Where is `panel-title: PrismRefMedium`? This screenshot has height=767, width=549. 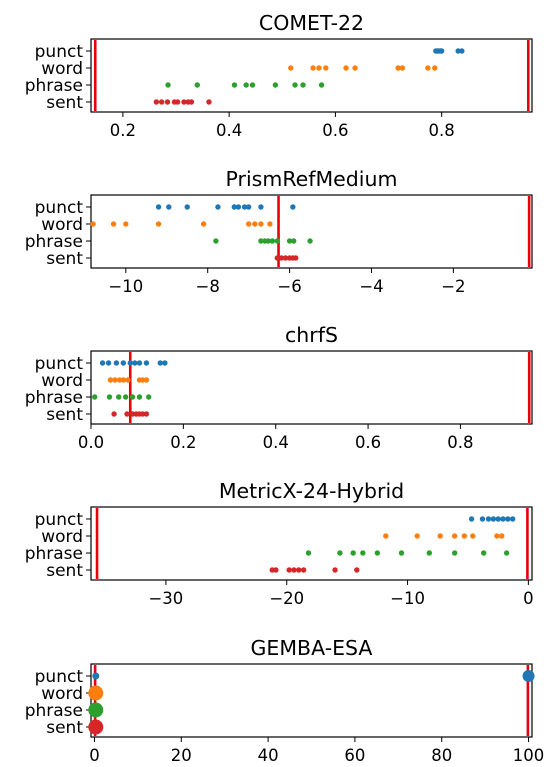
panel-title: PrismRefMedium is located at coordinates (312, 179).